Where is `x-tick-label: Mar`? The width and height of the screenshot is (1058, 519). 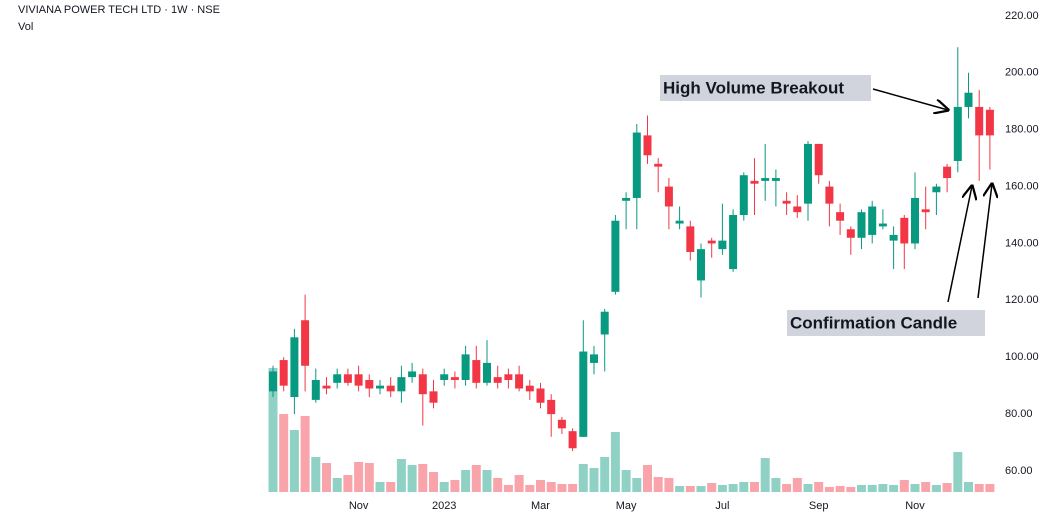
x-tick-label: Mar is located at coordinates (540, 506).